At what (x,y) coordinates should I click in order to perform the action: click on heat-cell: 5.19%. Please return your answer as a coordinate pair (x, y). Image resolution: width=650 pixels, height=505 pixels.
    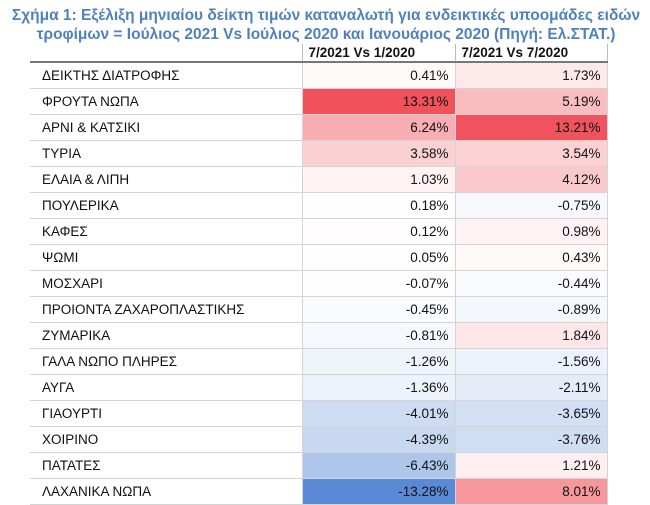
    Looking at the image, I should click on (531, 101).